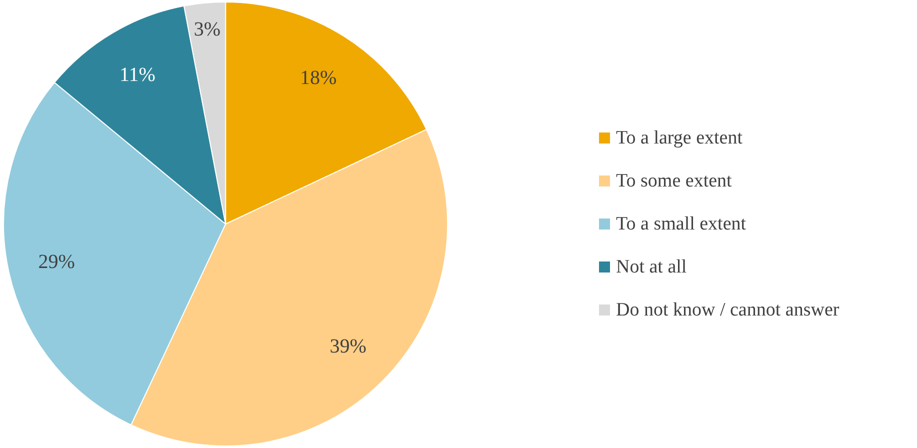 This screenshot has width=917, height=448. Describe the element at coordinates (207, 29) in the screenshot. I see `data-label: 3%` at that location.